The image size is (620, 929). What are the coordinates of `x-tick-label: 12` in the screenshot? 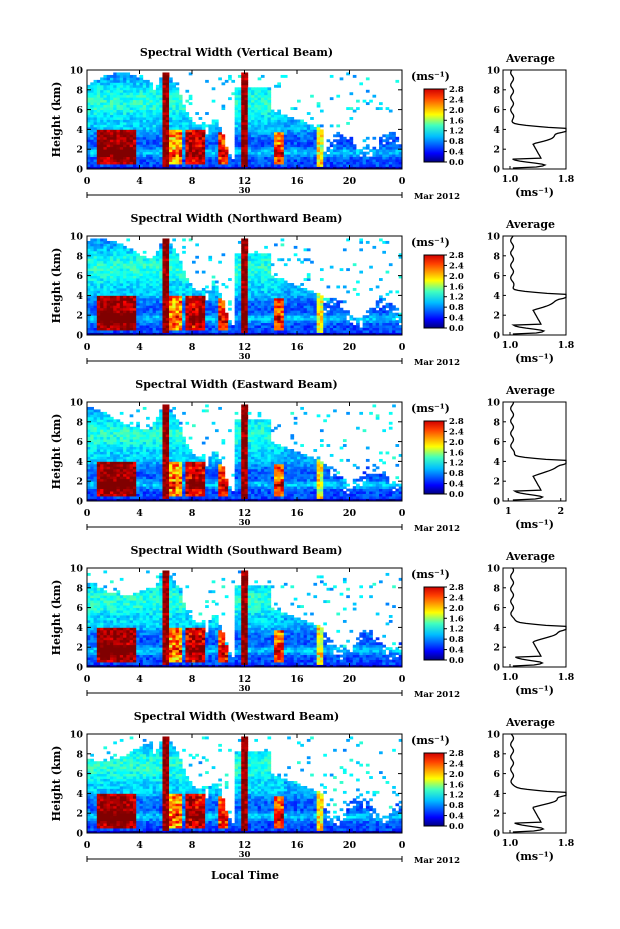 It's located at (244, 181).